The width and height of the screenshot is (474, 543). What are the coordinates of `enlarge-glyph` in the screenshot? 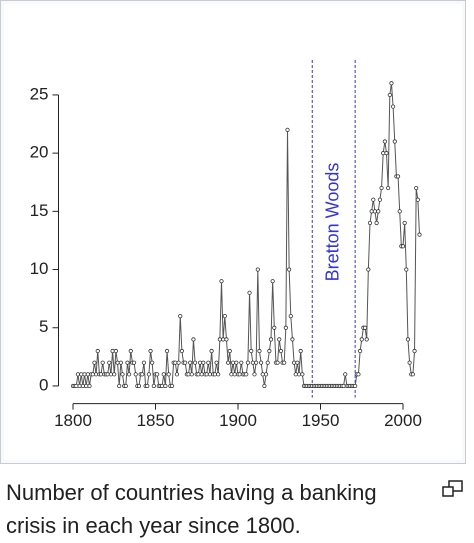 It's located at (453, 489).